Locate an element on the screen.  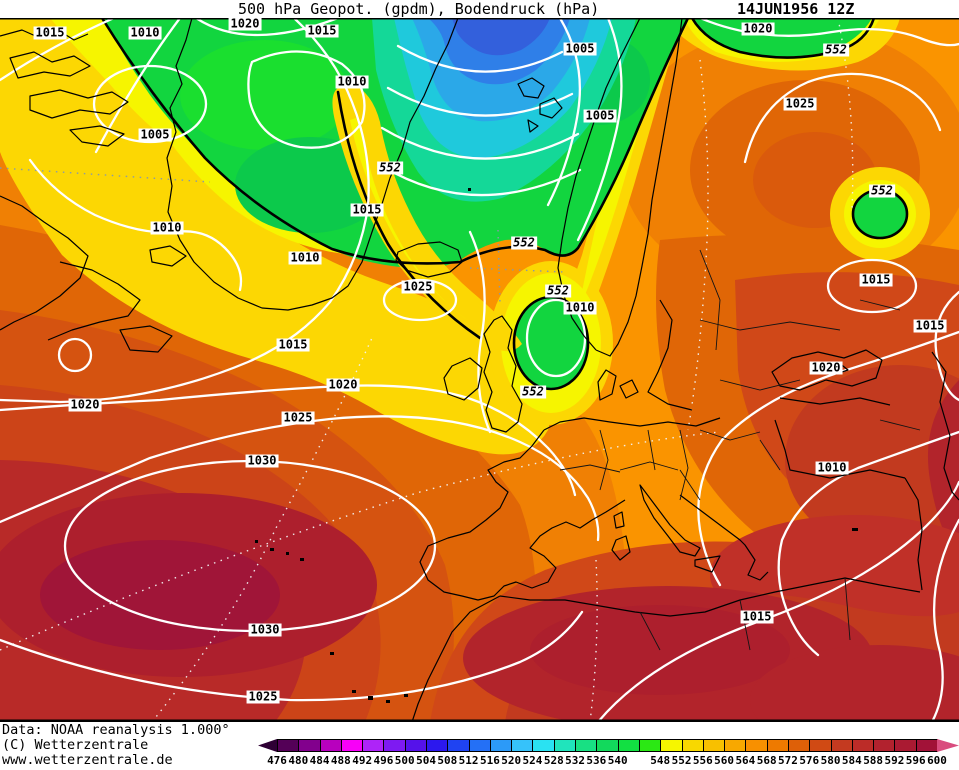
colorbar-tick-label: 484 is located at coordinates (319, 760).